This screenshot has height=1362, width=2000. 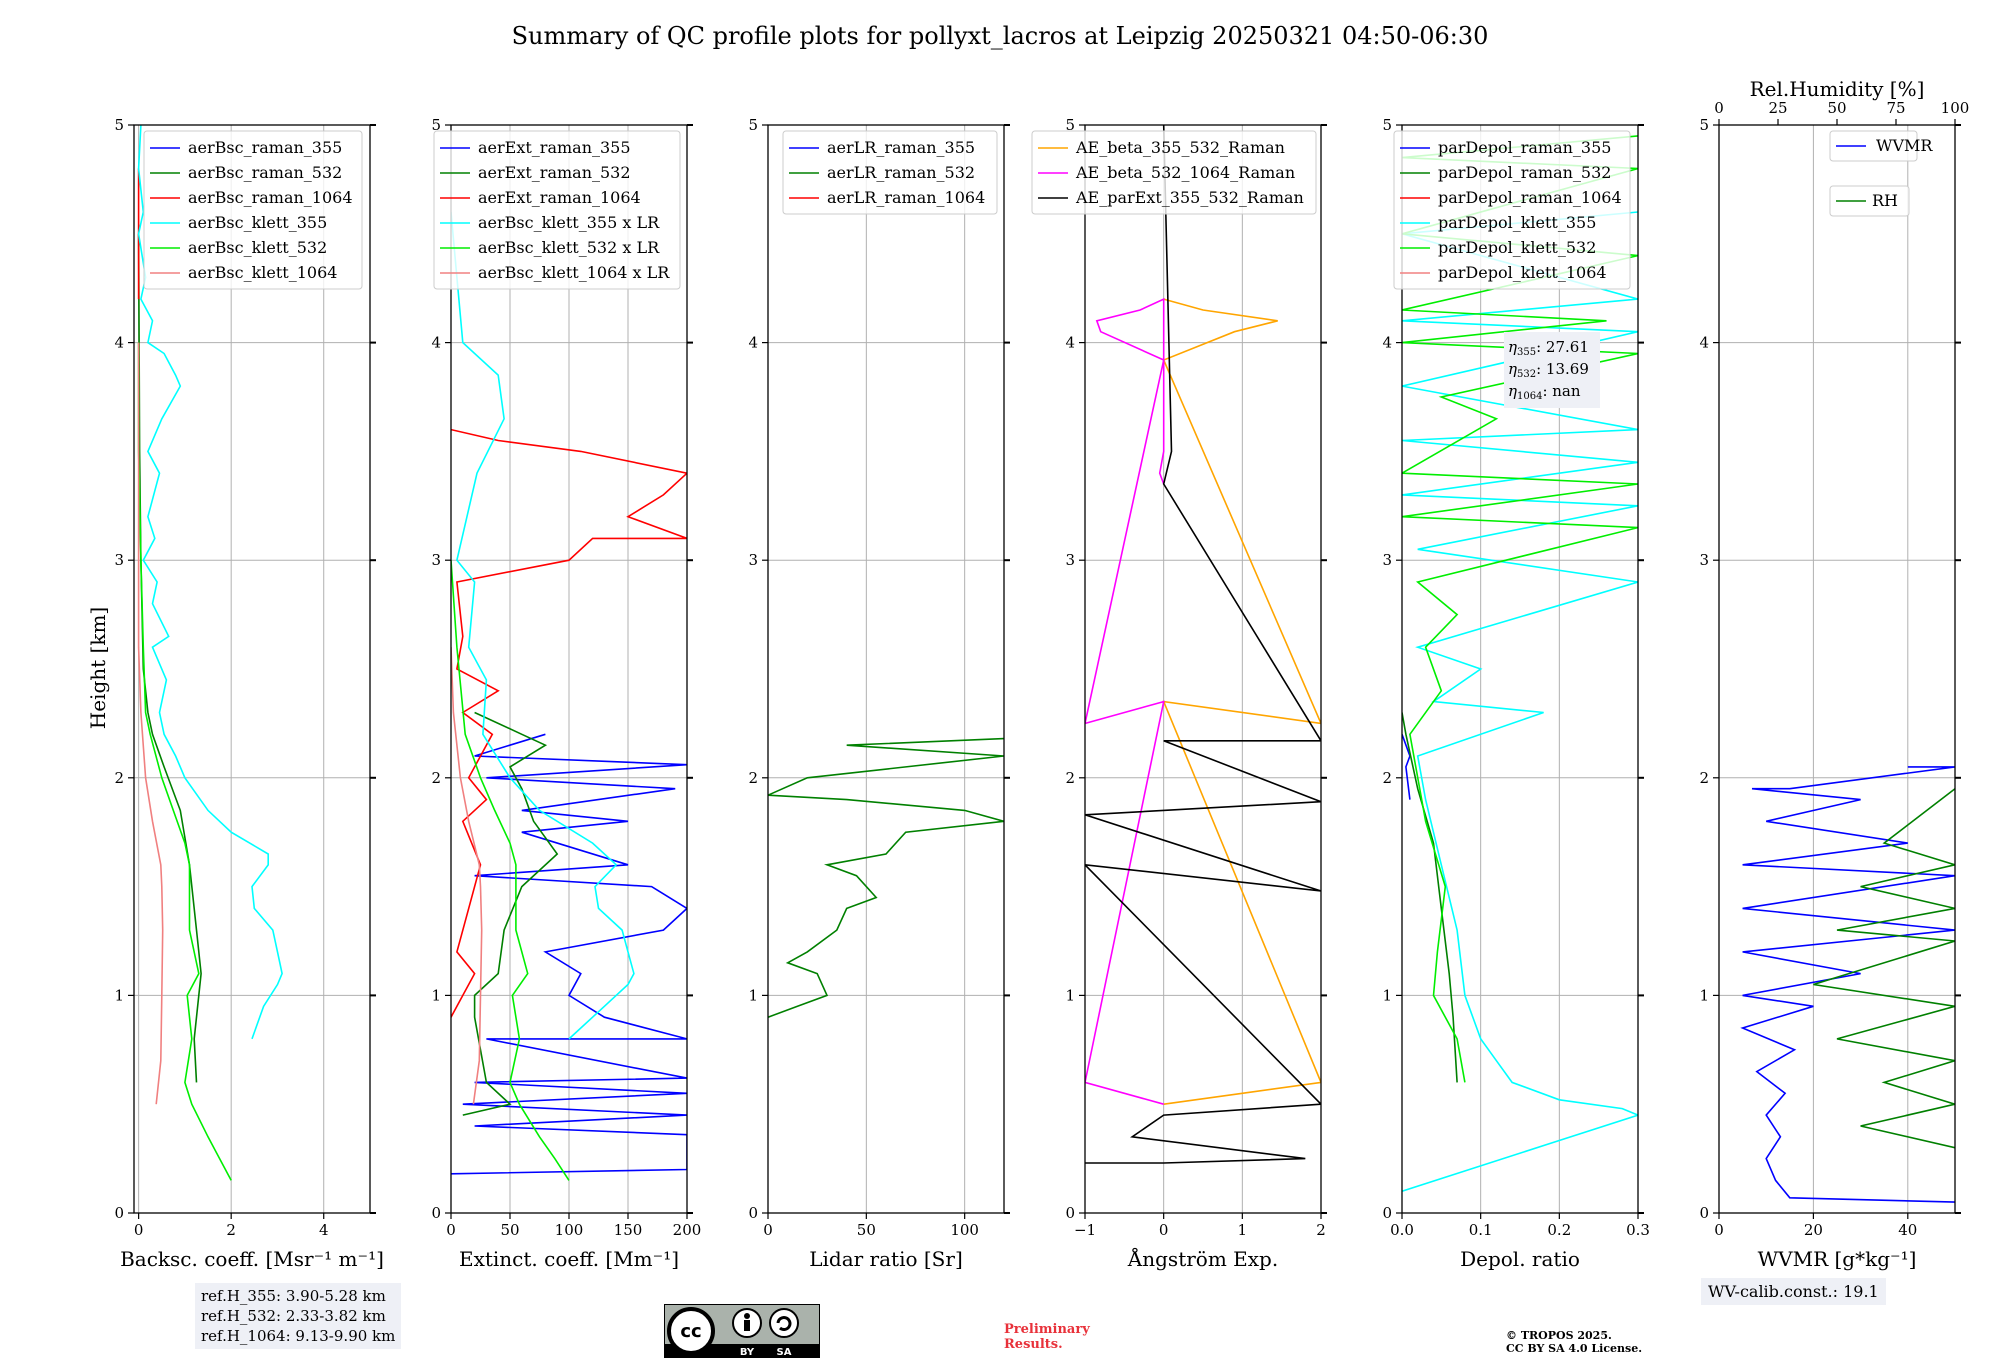 What do you see at coordinates (1548, 370) in the screenshot?
I see `eta-annotation: η532: 13.69` at bounding box center [1548, 370].